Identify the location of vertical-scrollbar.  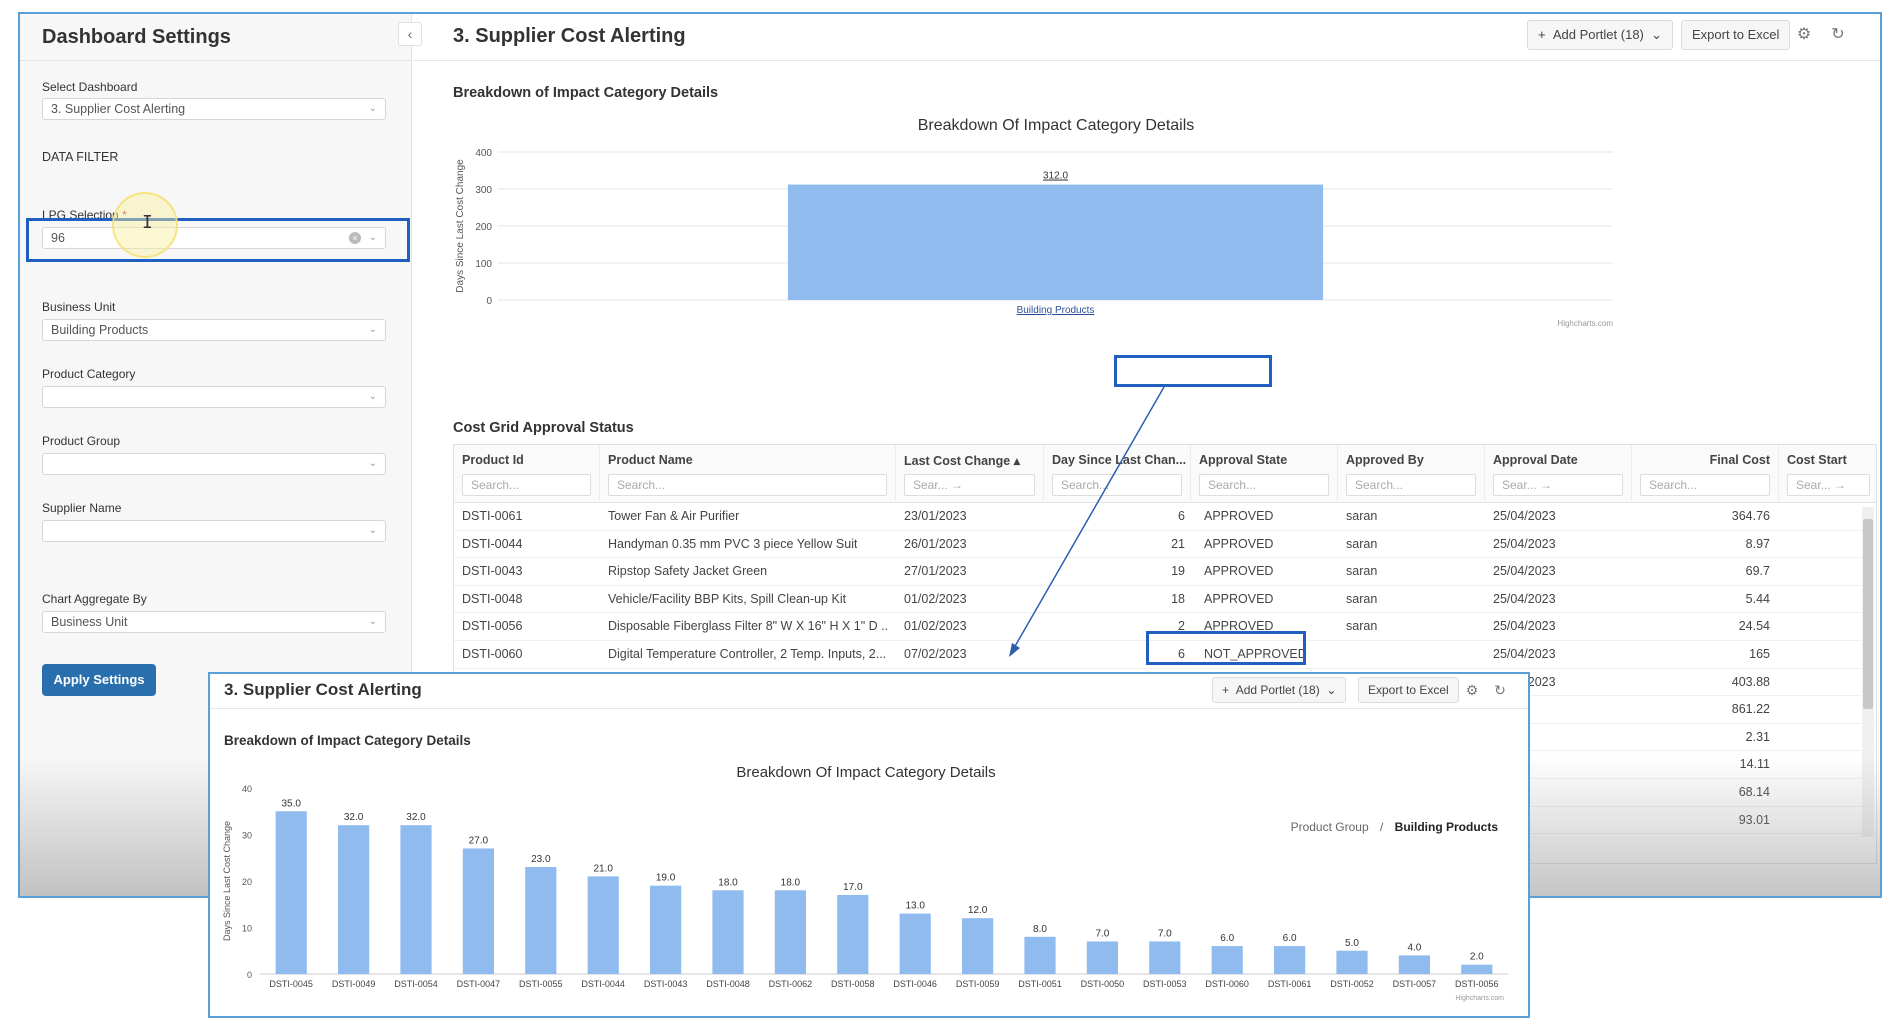
(1868, 672).